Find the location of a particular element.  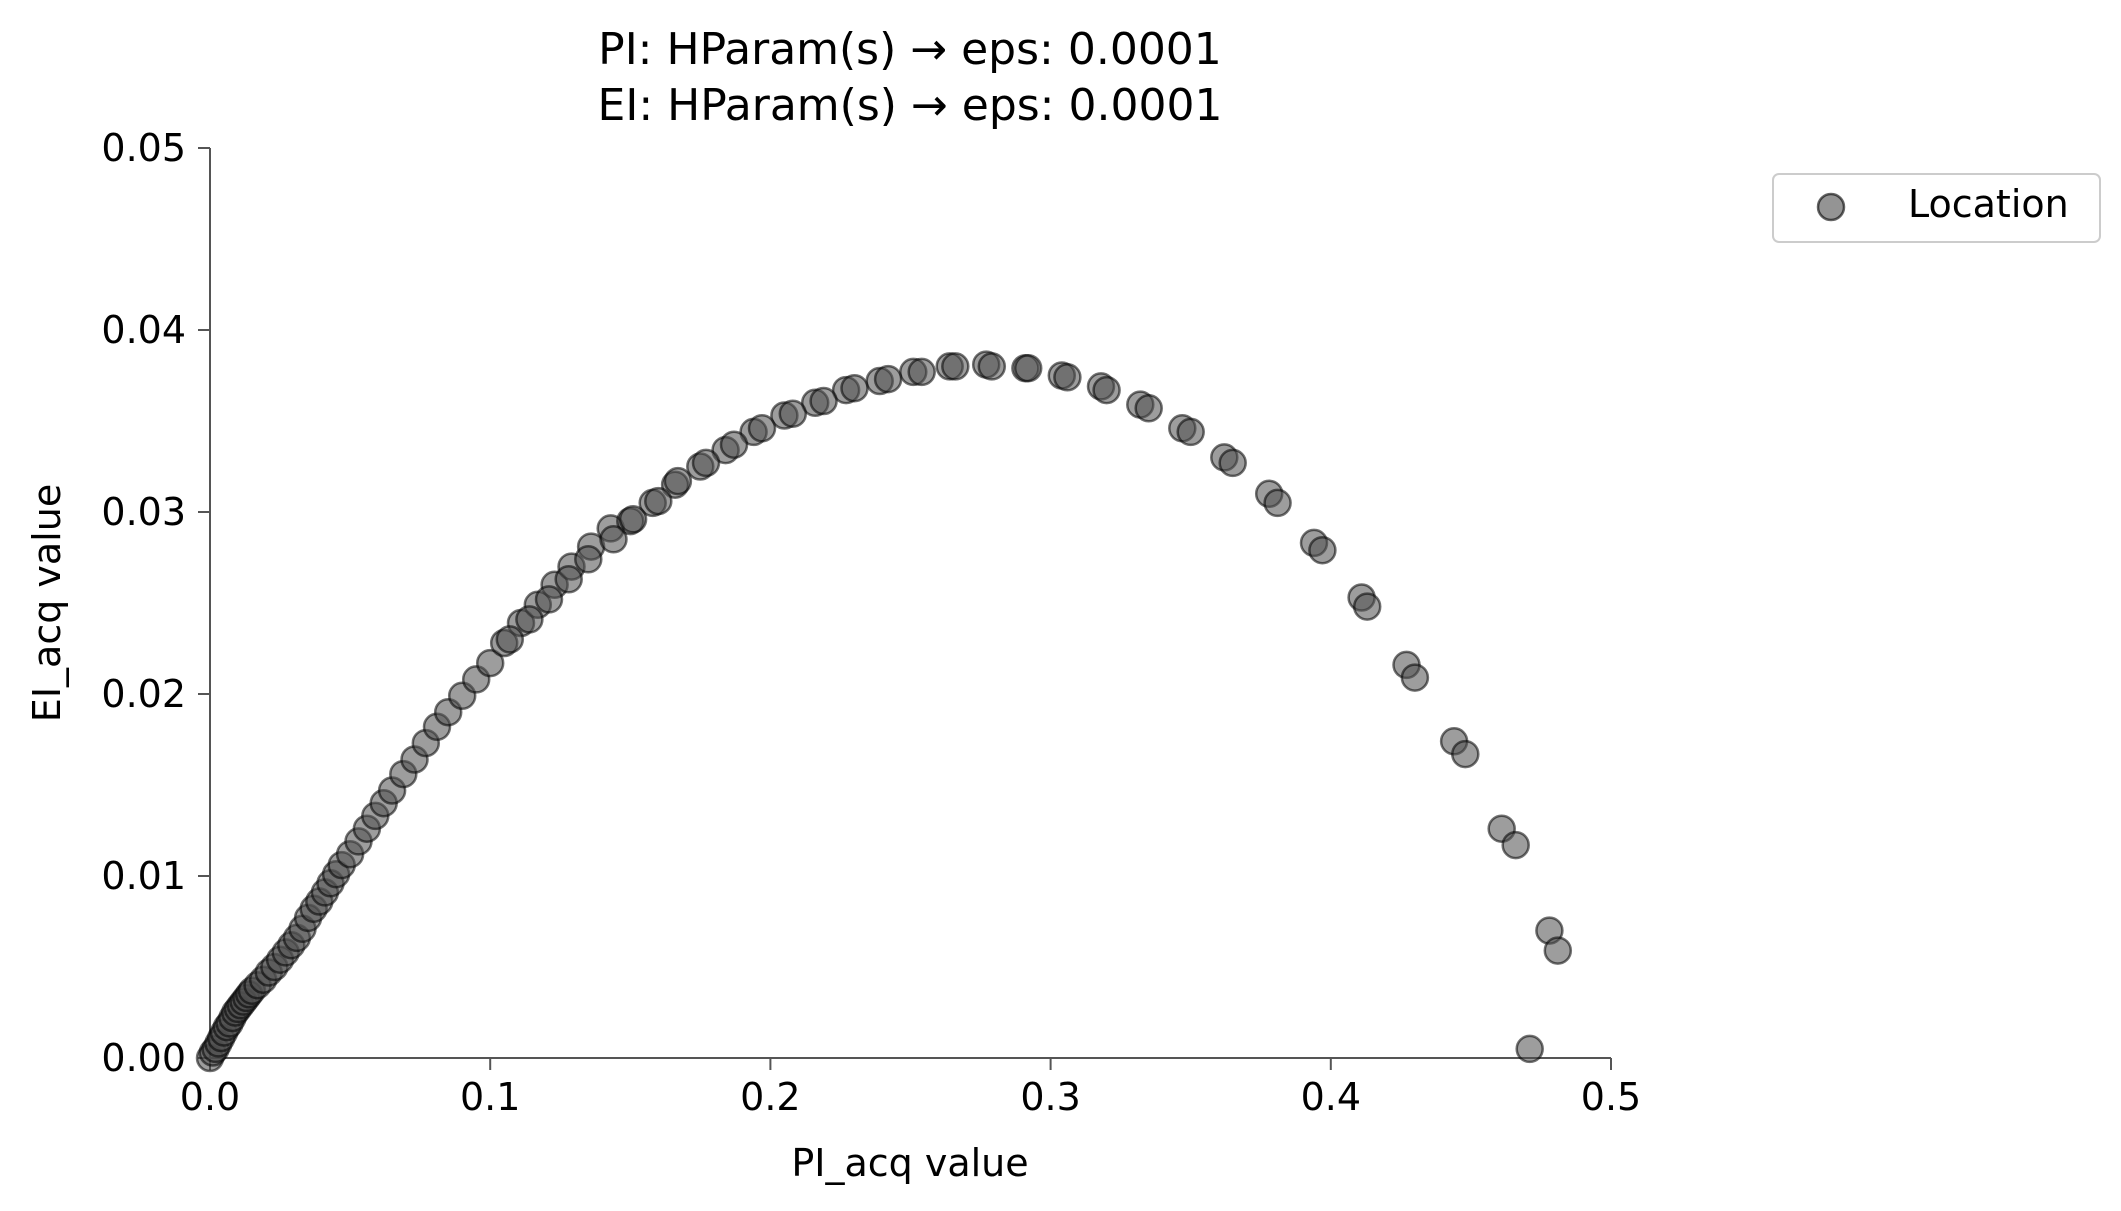

y-tick-label: 0.00 is located at coordinates (143, 1058).